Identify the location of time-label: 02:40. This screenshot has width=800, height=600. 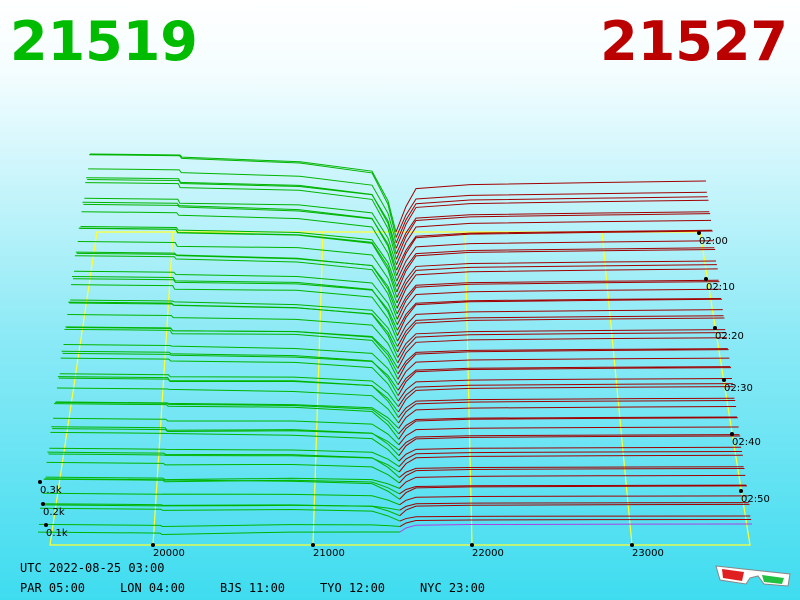
(746, 442).